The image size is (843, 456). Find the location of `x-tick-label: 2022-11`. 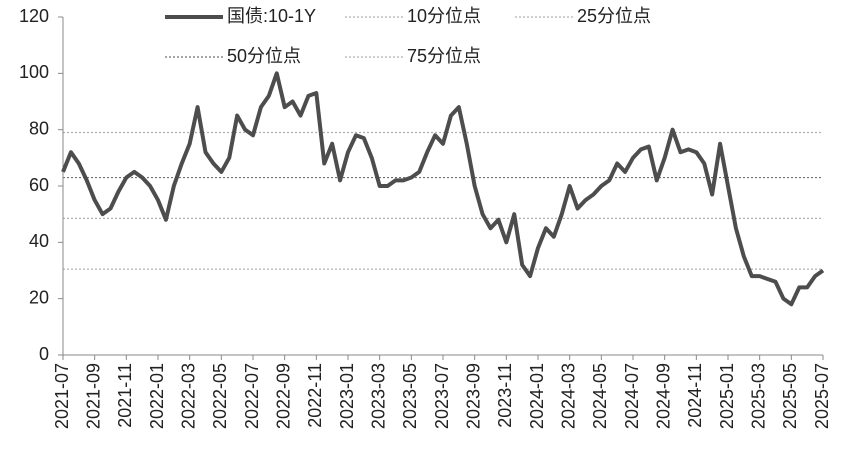

x-tick-label: 2022-11 is located at coordinates (315, 395).